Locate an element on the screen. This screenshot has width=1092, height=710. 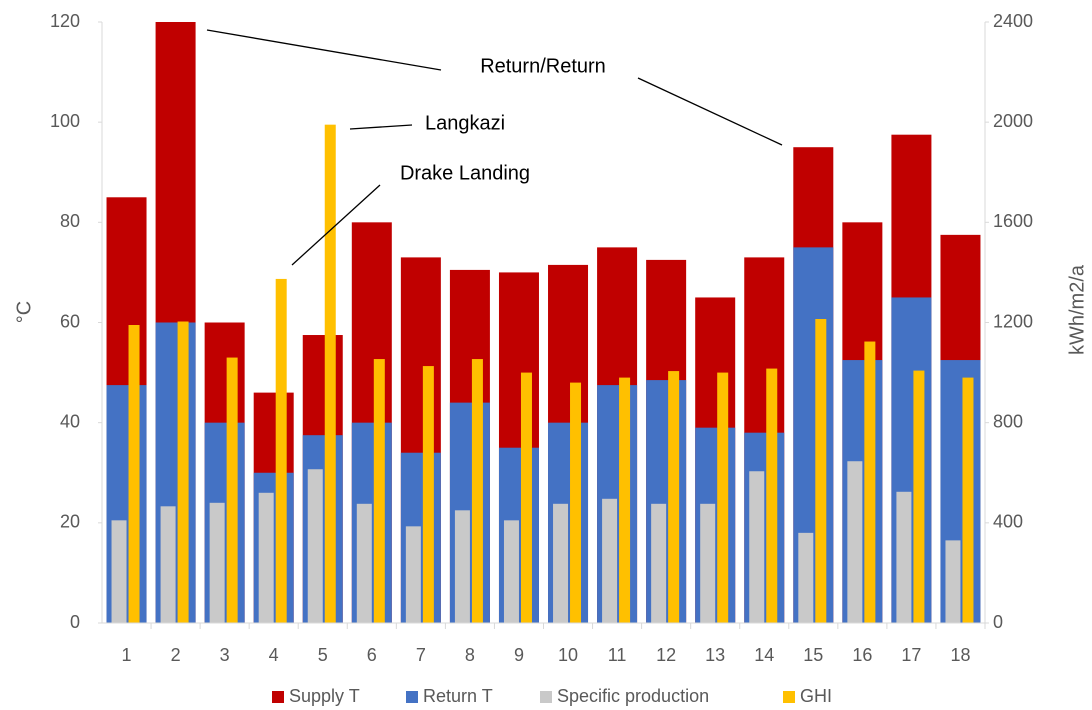
y2-tick-label: 1200 is located at coordinates (1013, 321).